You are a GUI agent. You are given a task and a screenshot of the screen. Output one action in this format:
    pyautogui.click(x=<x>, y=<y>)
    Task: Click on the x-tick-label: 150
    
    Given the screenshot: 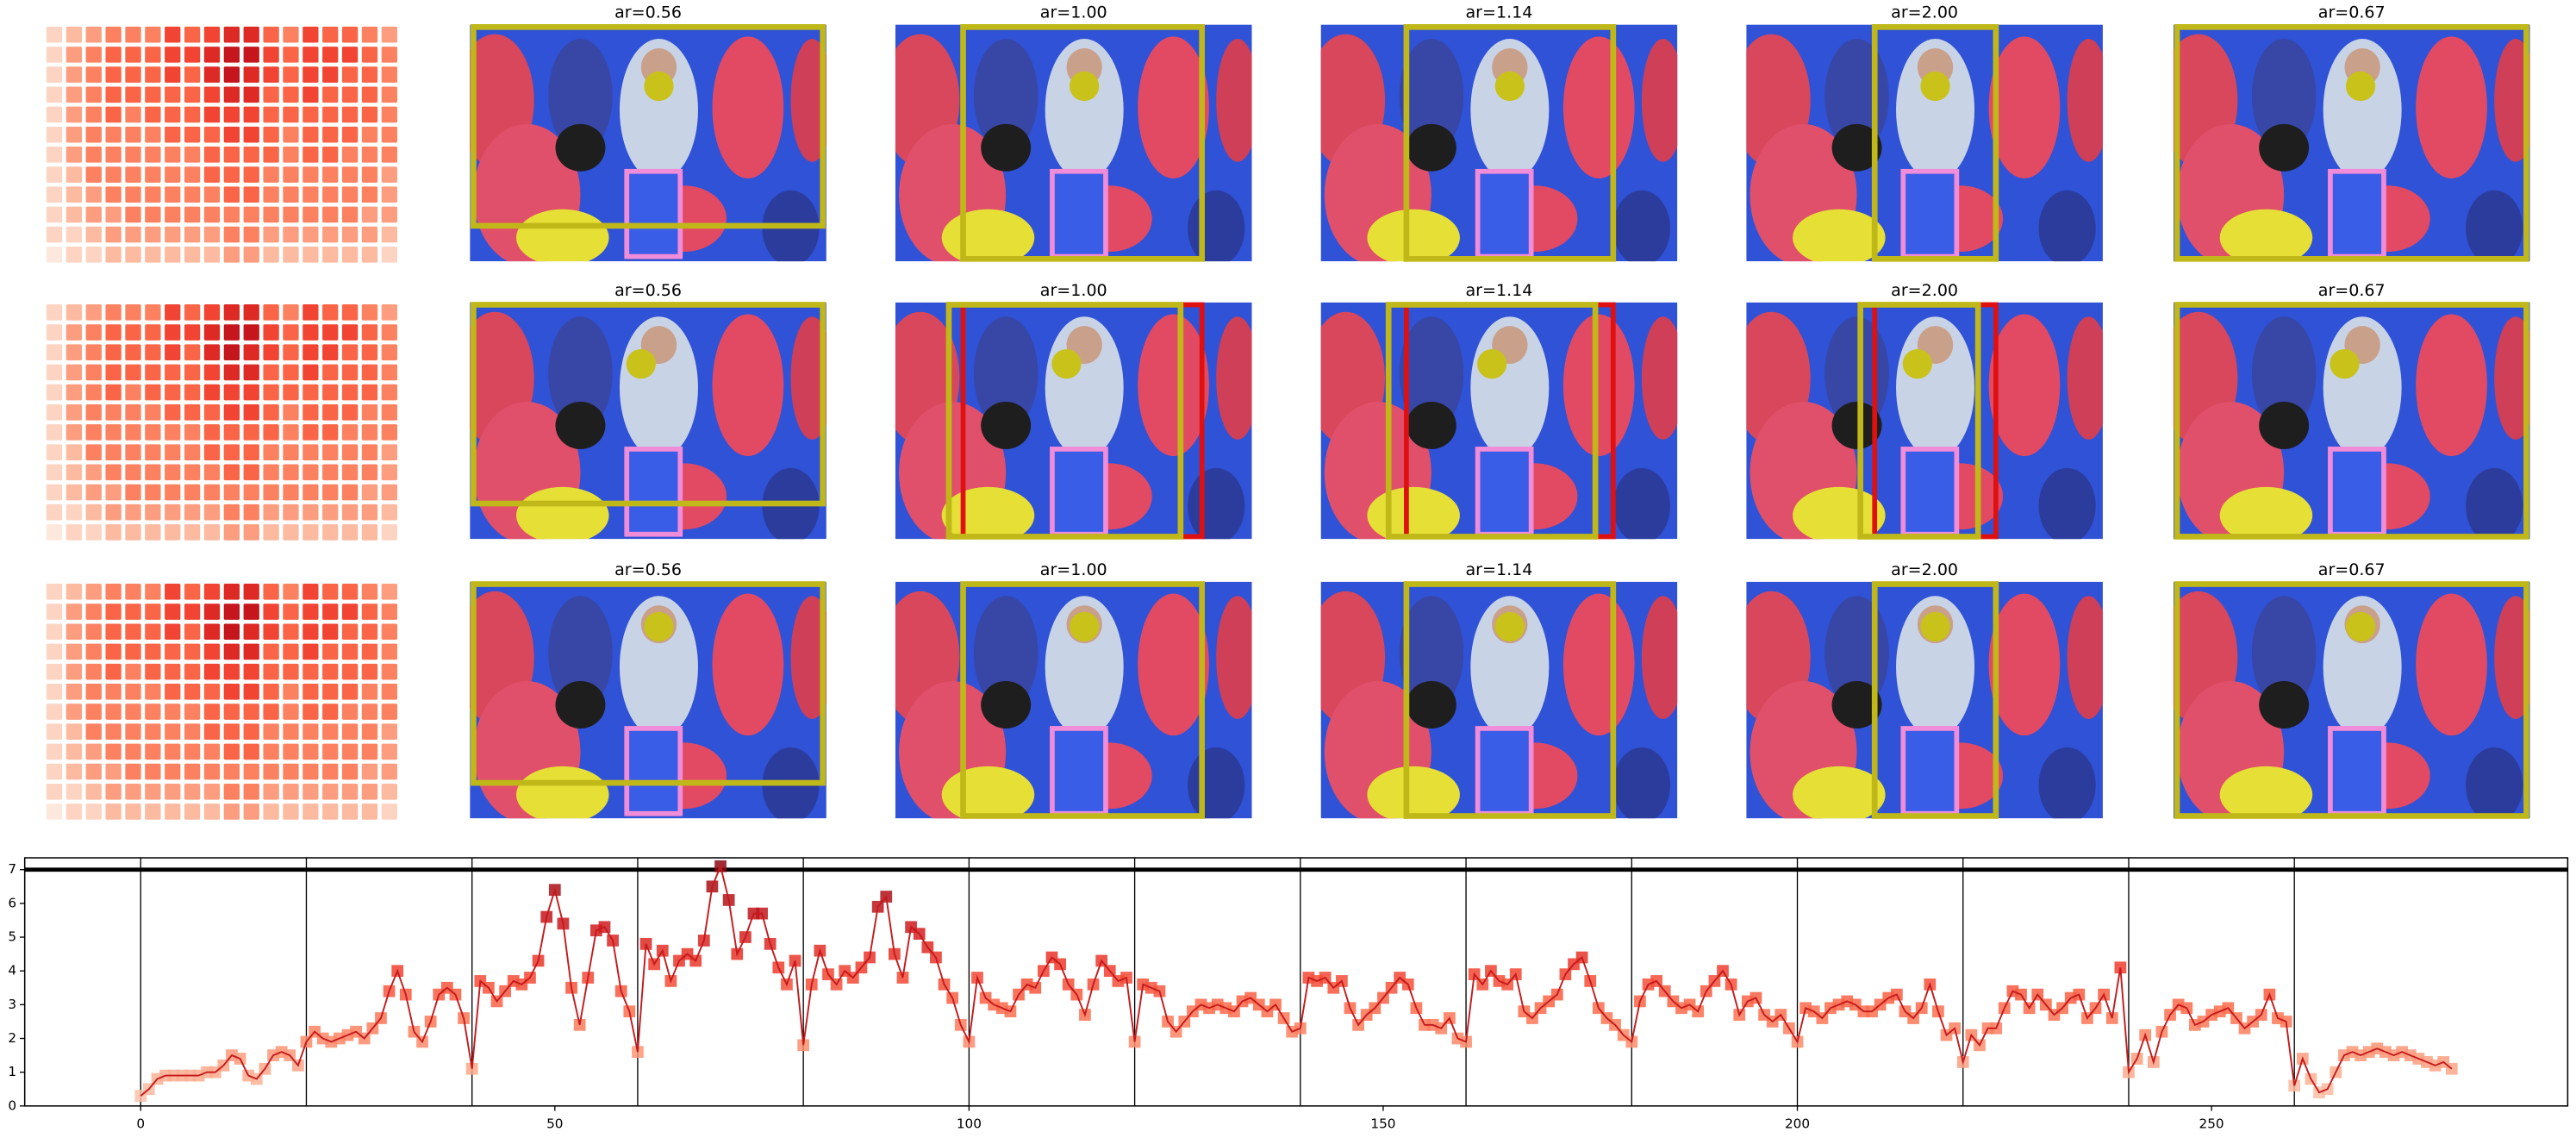 What is the action you would take?
    pyautogui.click(x=1382, y=1123)
    